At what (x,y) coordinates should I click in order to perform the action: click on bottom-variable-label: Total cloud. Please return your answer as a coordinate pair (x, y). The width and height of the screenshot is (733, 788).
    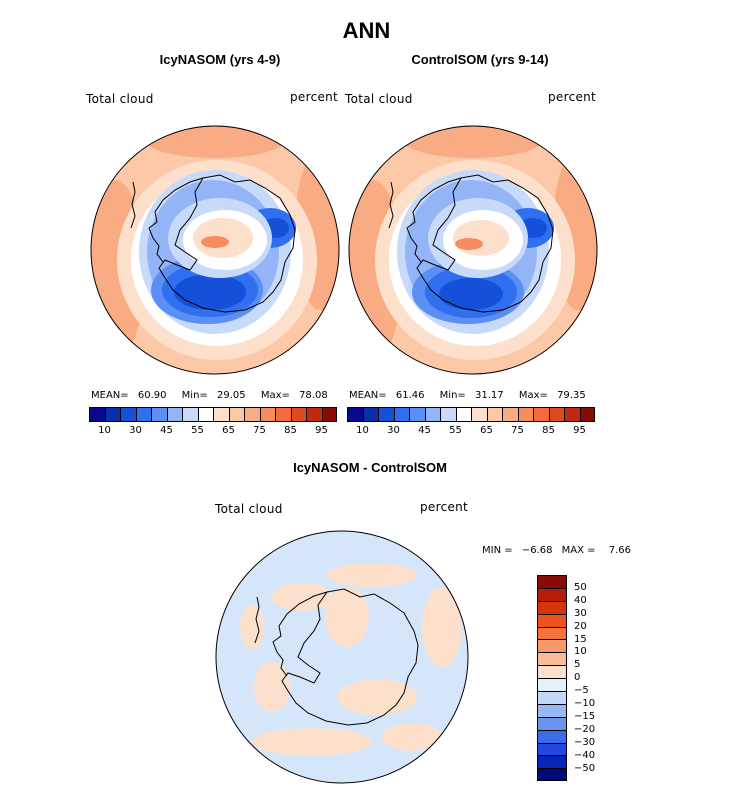
    Looking at the image, I should click on (249, 509).